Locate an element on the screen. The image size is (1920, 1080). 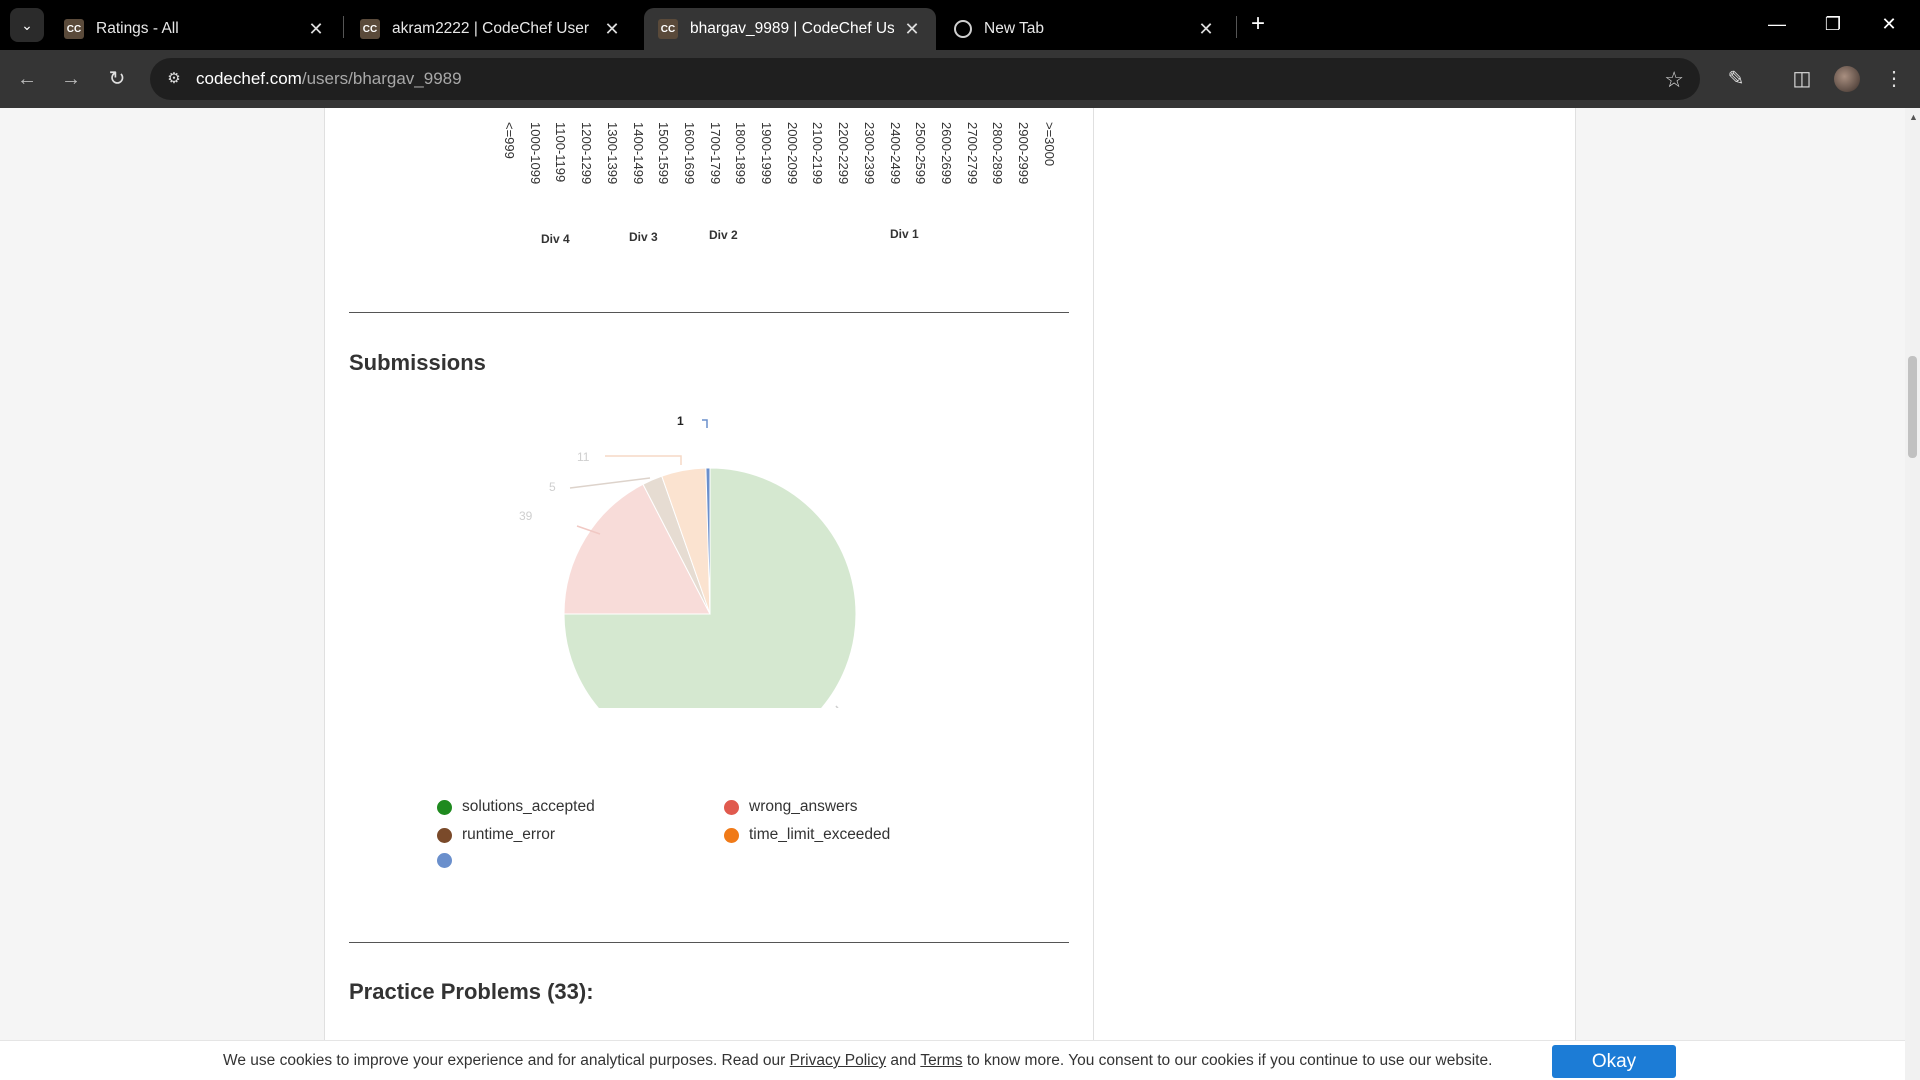
url-host: codechef.com is located at coordinates (249, 78).